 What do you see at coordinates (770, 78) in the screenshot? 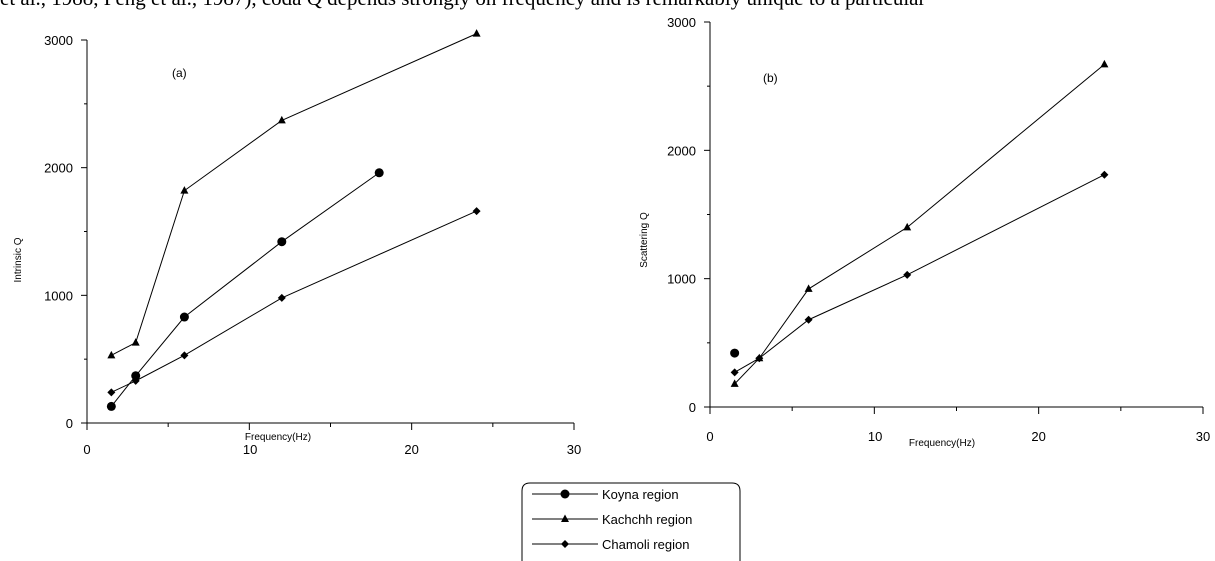
I see `panel-label: (b)` at bounding box center [770, 78].